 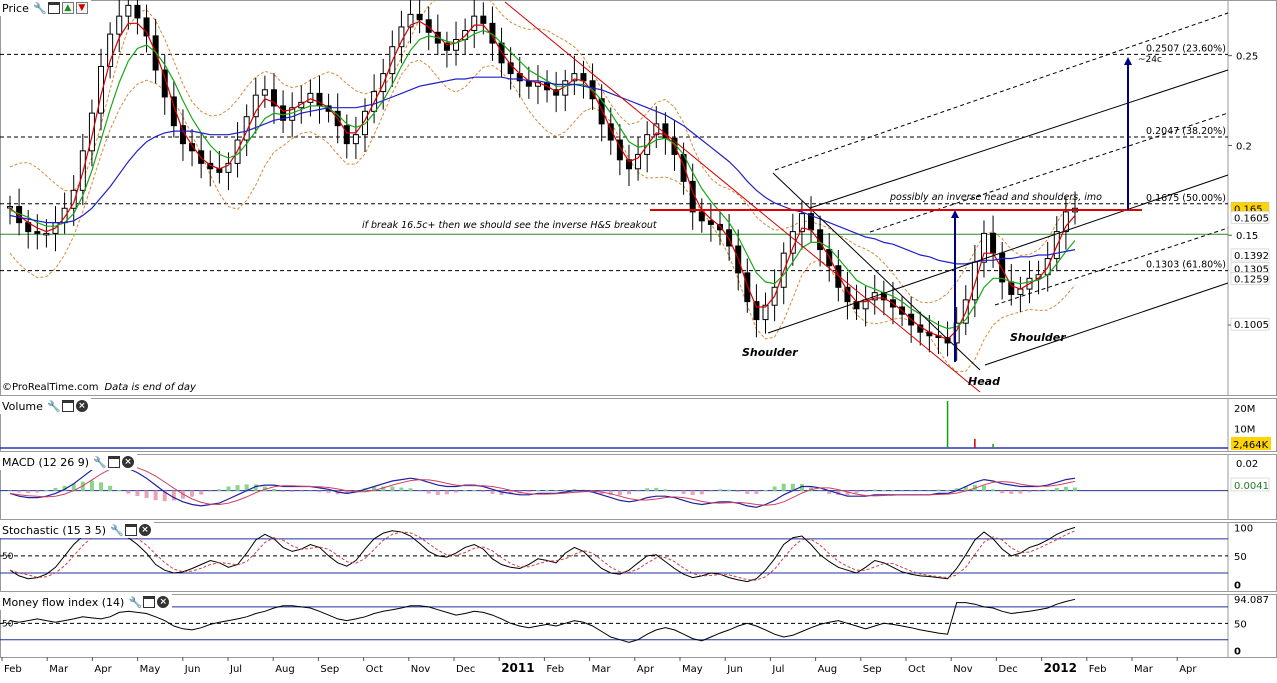 I want to click on x-tick-label: Sep, so click(x=872, y=669).